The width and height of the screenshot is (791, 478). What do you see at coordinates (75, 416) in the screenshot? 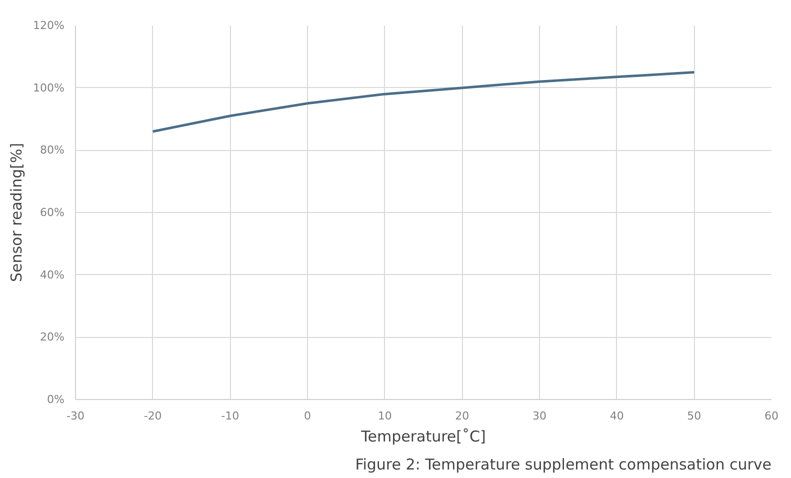
I see `x-tick-label: -30` at bounding box center [75, 416].